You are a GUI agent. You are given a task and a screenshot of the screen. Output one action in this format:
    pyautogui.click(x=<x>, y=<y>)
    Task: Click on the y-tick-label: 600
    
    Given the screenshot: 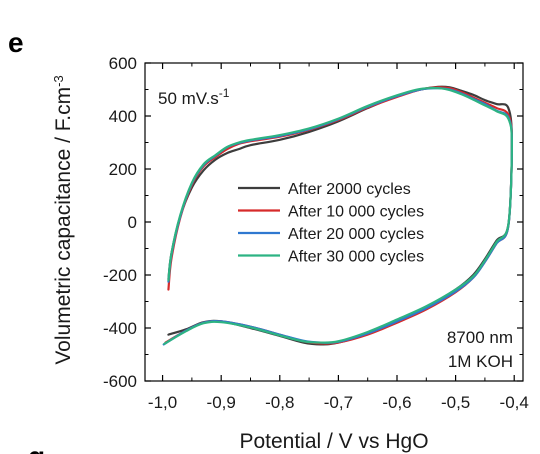 What is the action you would take?
    pyautogui.click(x=123, y=63)
    